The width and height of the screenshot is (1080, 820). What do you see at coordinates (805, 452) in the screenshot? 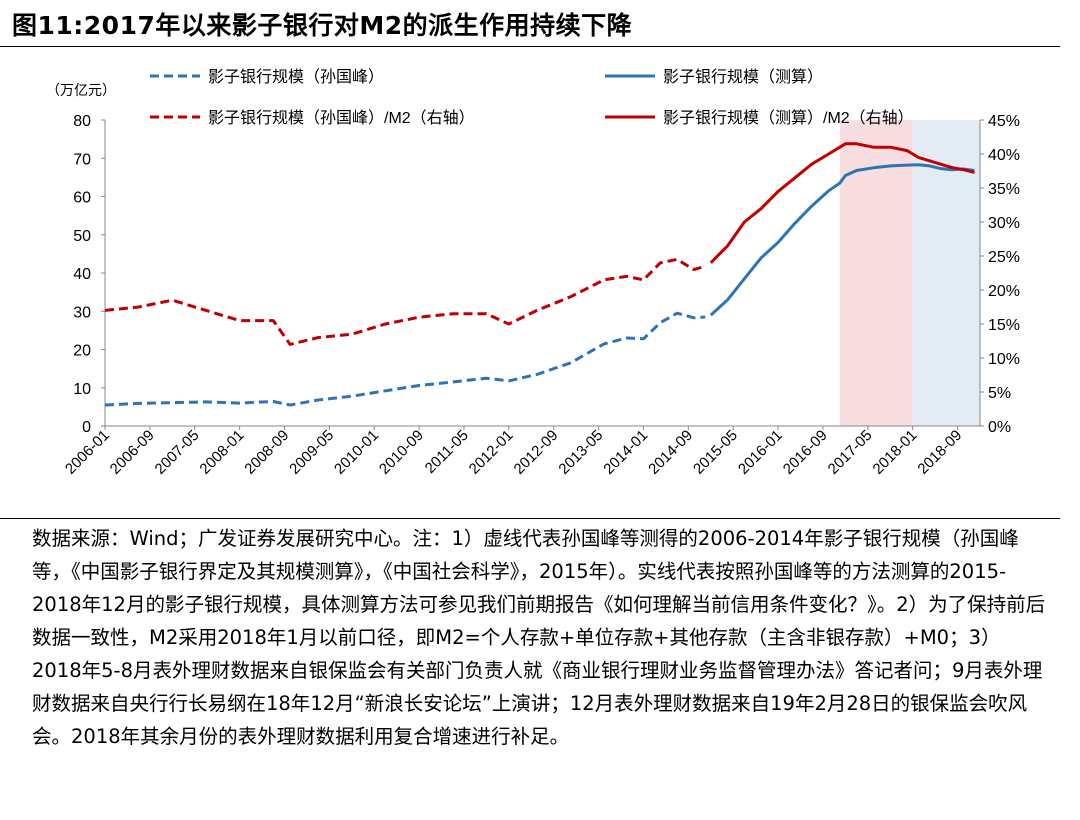
I see `x-tick-label: 2016-09` at bounding box center [805, 452].